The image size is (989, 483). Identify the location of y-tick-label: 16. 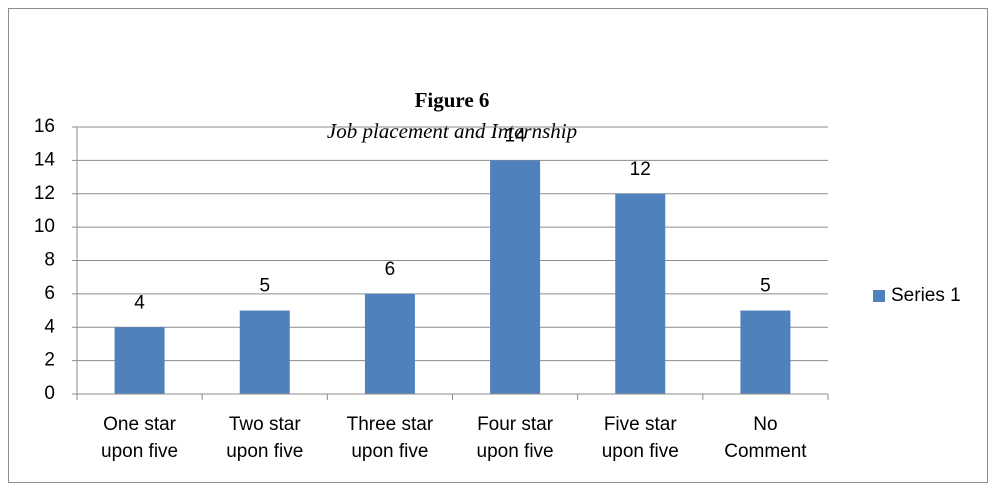
(44, 126).